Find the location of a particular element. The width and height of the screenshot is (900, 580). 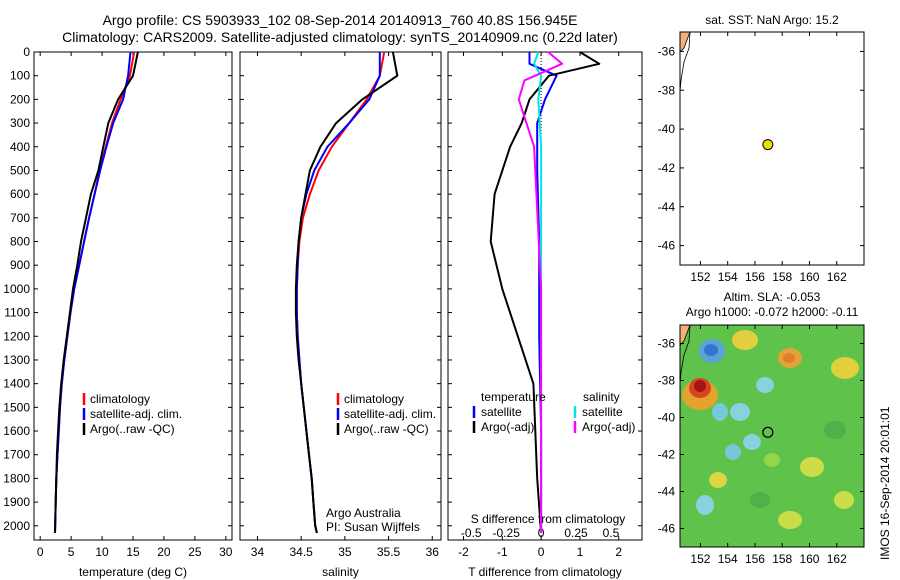

y-tick-label: 2000 is located at coordinates (16, 526).